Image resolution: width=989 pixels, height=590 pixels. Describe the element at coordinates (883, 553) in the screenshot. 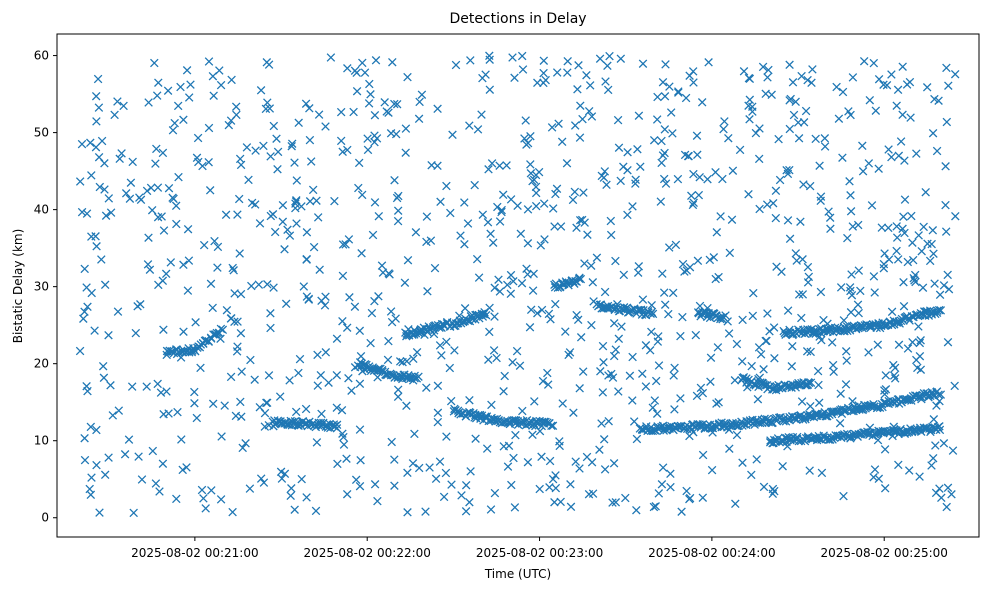

I see `x-tick-label: 2025-08-02 00:25:00` at that location.